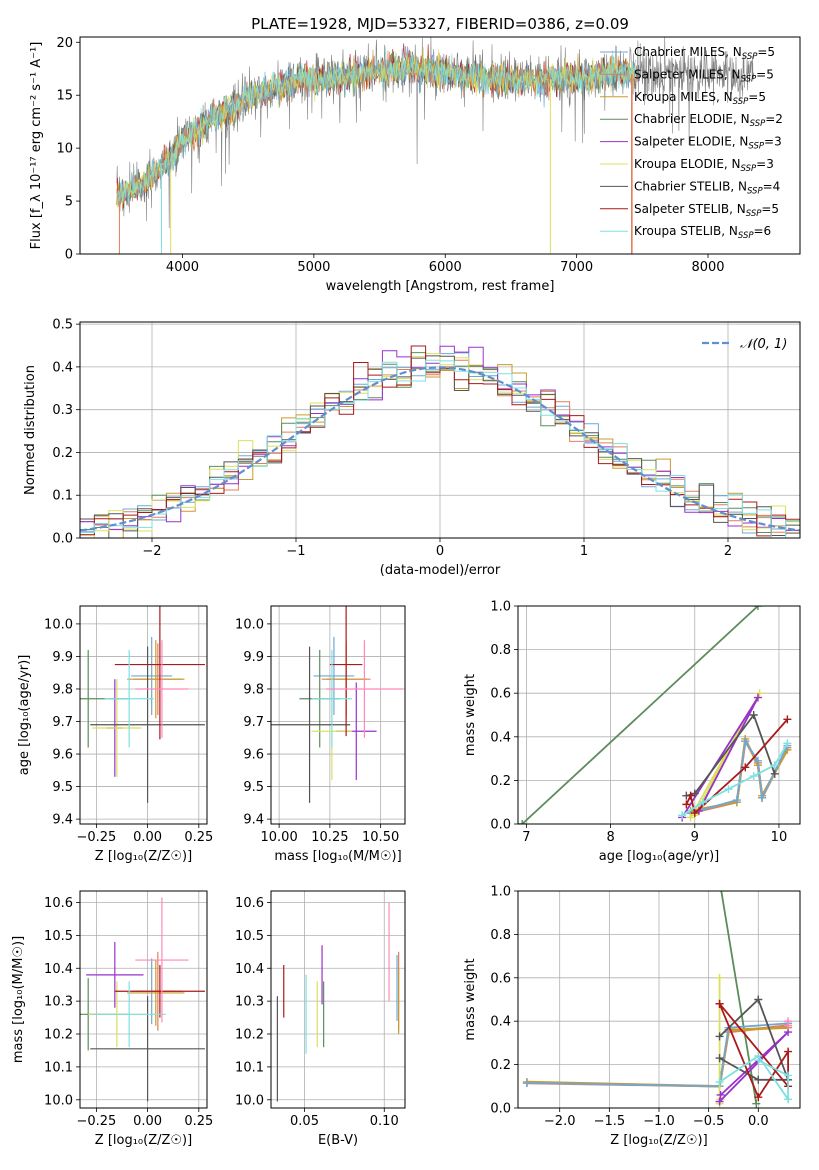 This screenshot has height=1170, width=819. Describe the element at coordinates (690, 186) in the screenshot. I see `legend-text: Chabrier STELIB, N` at that location.